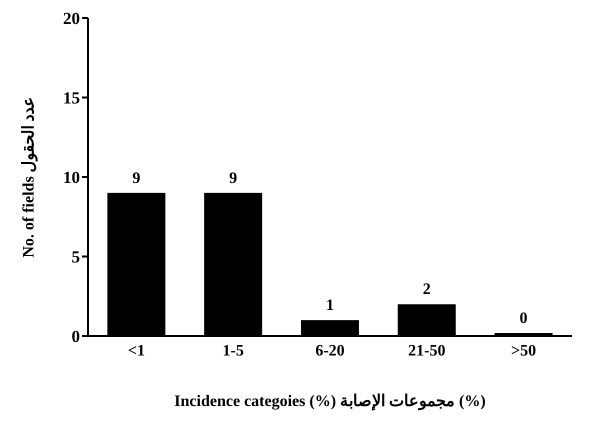 Image resolution: width=600 pixels, height=434 pixels. What do you see at coordinates (330, 305) in the screenshot?
I see `data-label: 1` at bounding box center [330, 305].